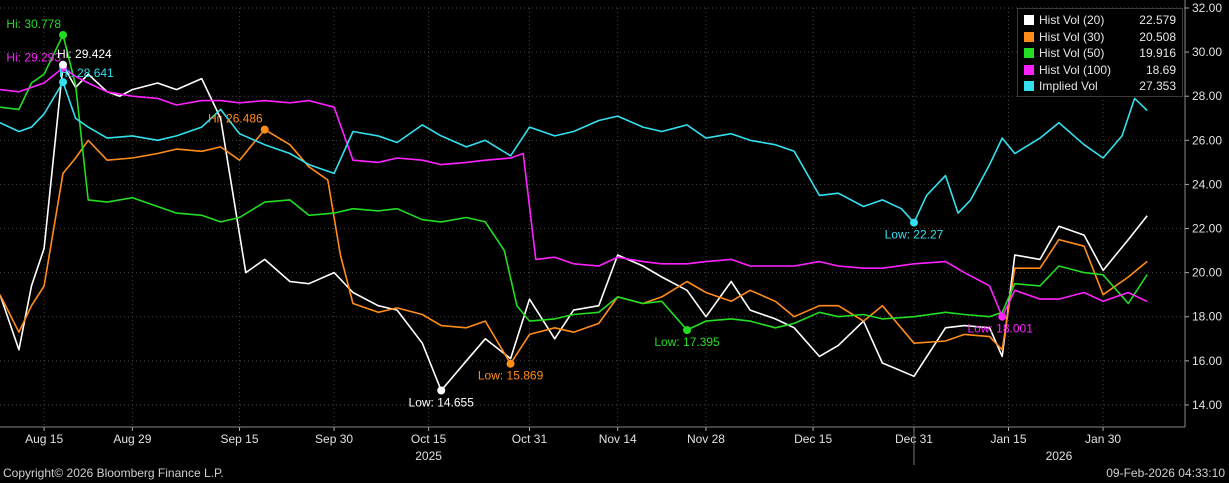  Describe the element at coordinates (1157, 36) in the screenshot. I see `legend-series-value: 20.508` at that location.